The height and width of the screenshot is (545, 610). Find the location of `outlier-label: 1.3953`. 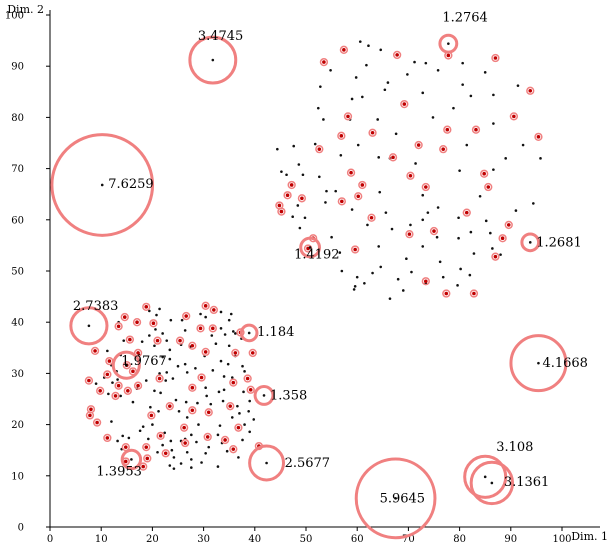

outlier-label: 1.3953 is located at coordinates (118, 471).